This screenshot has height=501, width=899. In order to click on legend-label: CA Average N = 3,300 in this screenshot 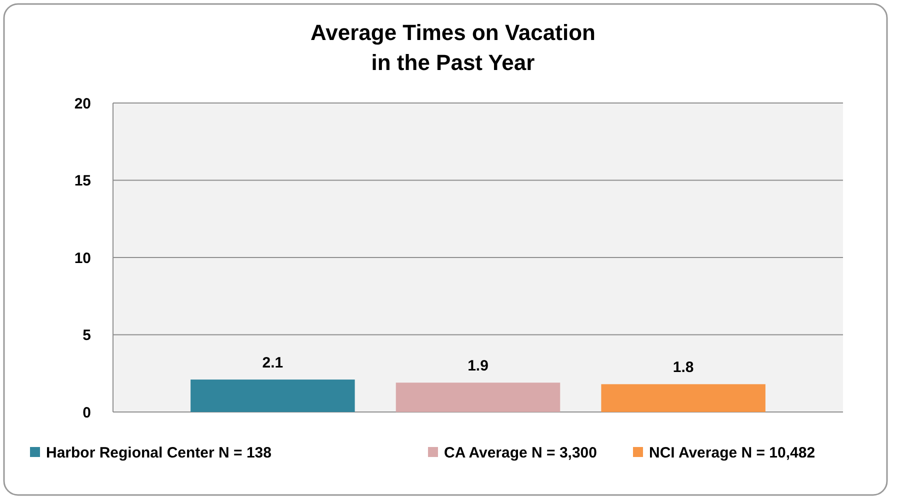, I will do `click(520, 453)`.